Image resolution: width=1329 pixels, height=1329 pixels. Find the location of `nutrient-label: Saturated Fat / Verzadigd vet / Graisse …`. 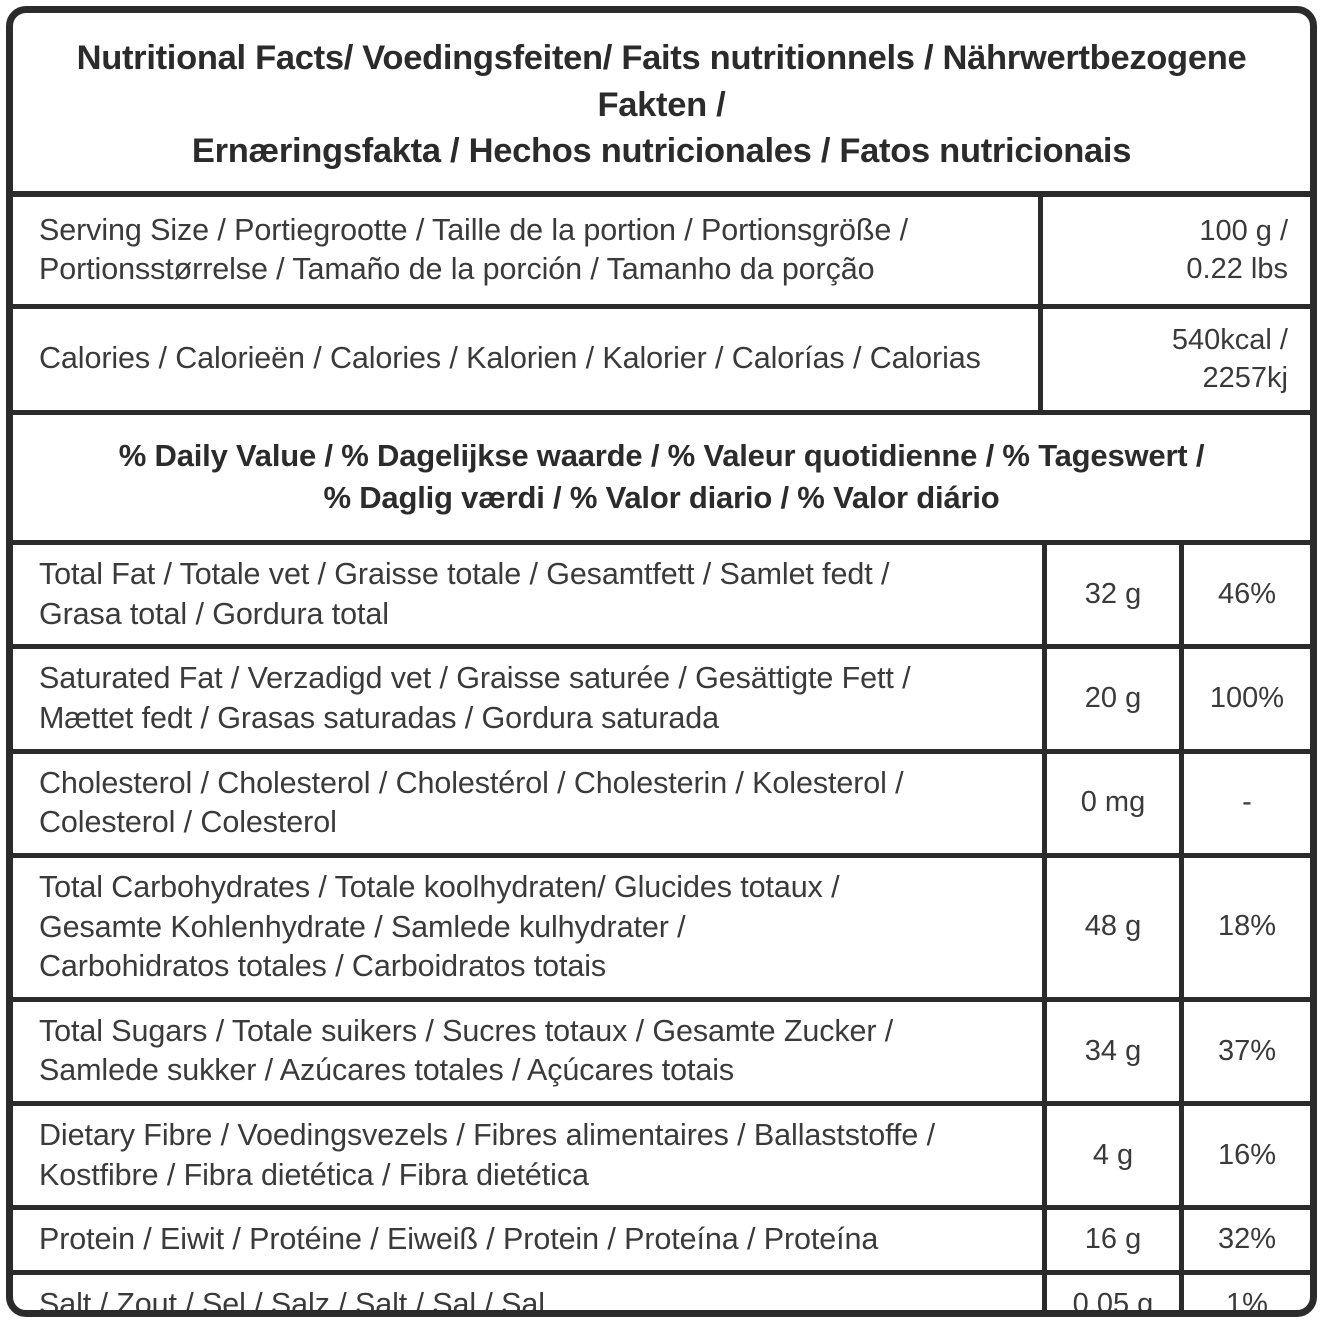

nutrient-label: Saturated Fat / Verzadigd vet / Graisse … is located at coordinates (475, 698).